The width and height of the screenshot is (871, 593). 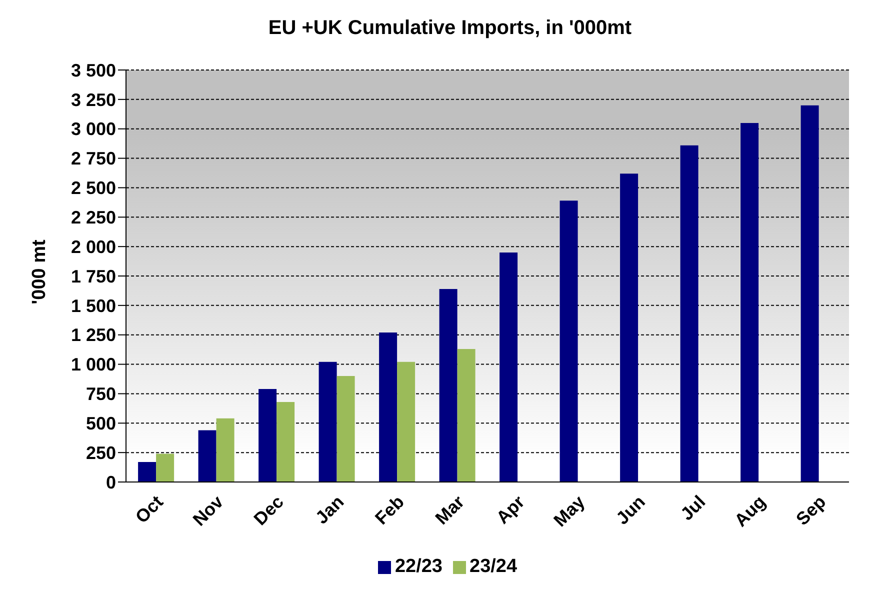 What do you see at coordinates (93, 158) in the screenshot?
I see `y-tick-label: 2 750` at bounding box center [93, 158].